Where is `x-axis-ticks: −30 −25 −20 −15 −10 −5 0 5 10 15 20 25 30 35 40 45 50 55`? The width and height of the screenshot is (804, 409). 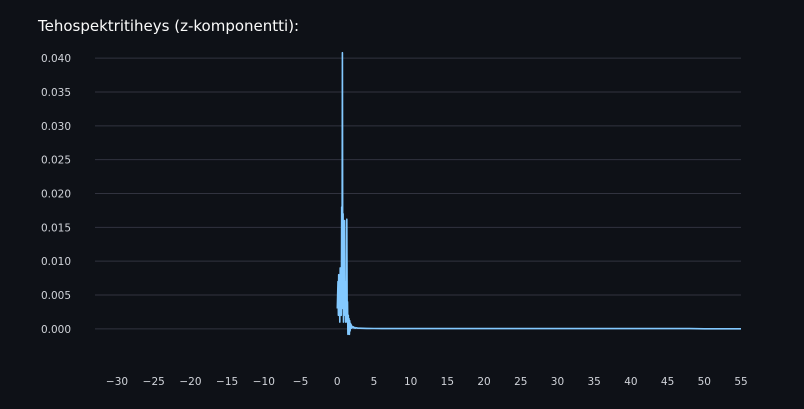
x-axis-ticks: −30 −25 −20 −15 −10 −5 0 5 10 15 20 25 30 35 40 45 50 55 is located at coordinates (427, 382).